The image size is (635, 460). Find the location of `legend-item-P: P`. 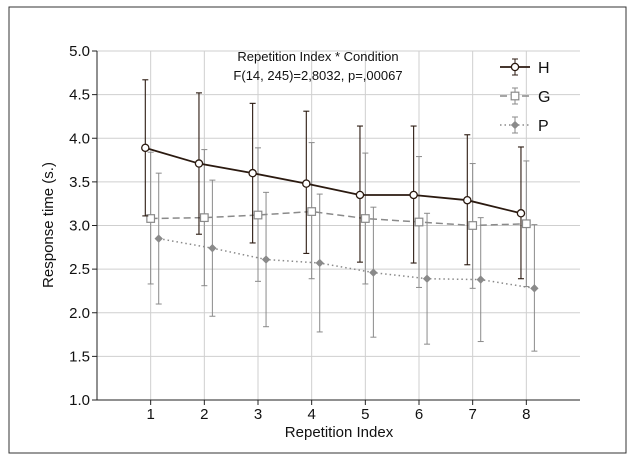

legend-item-P: P is located at coordinates (524, 125).